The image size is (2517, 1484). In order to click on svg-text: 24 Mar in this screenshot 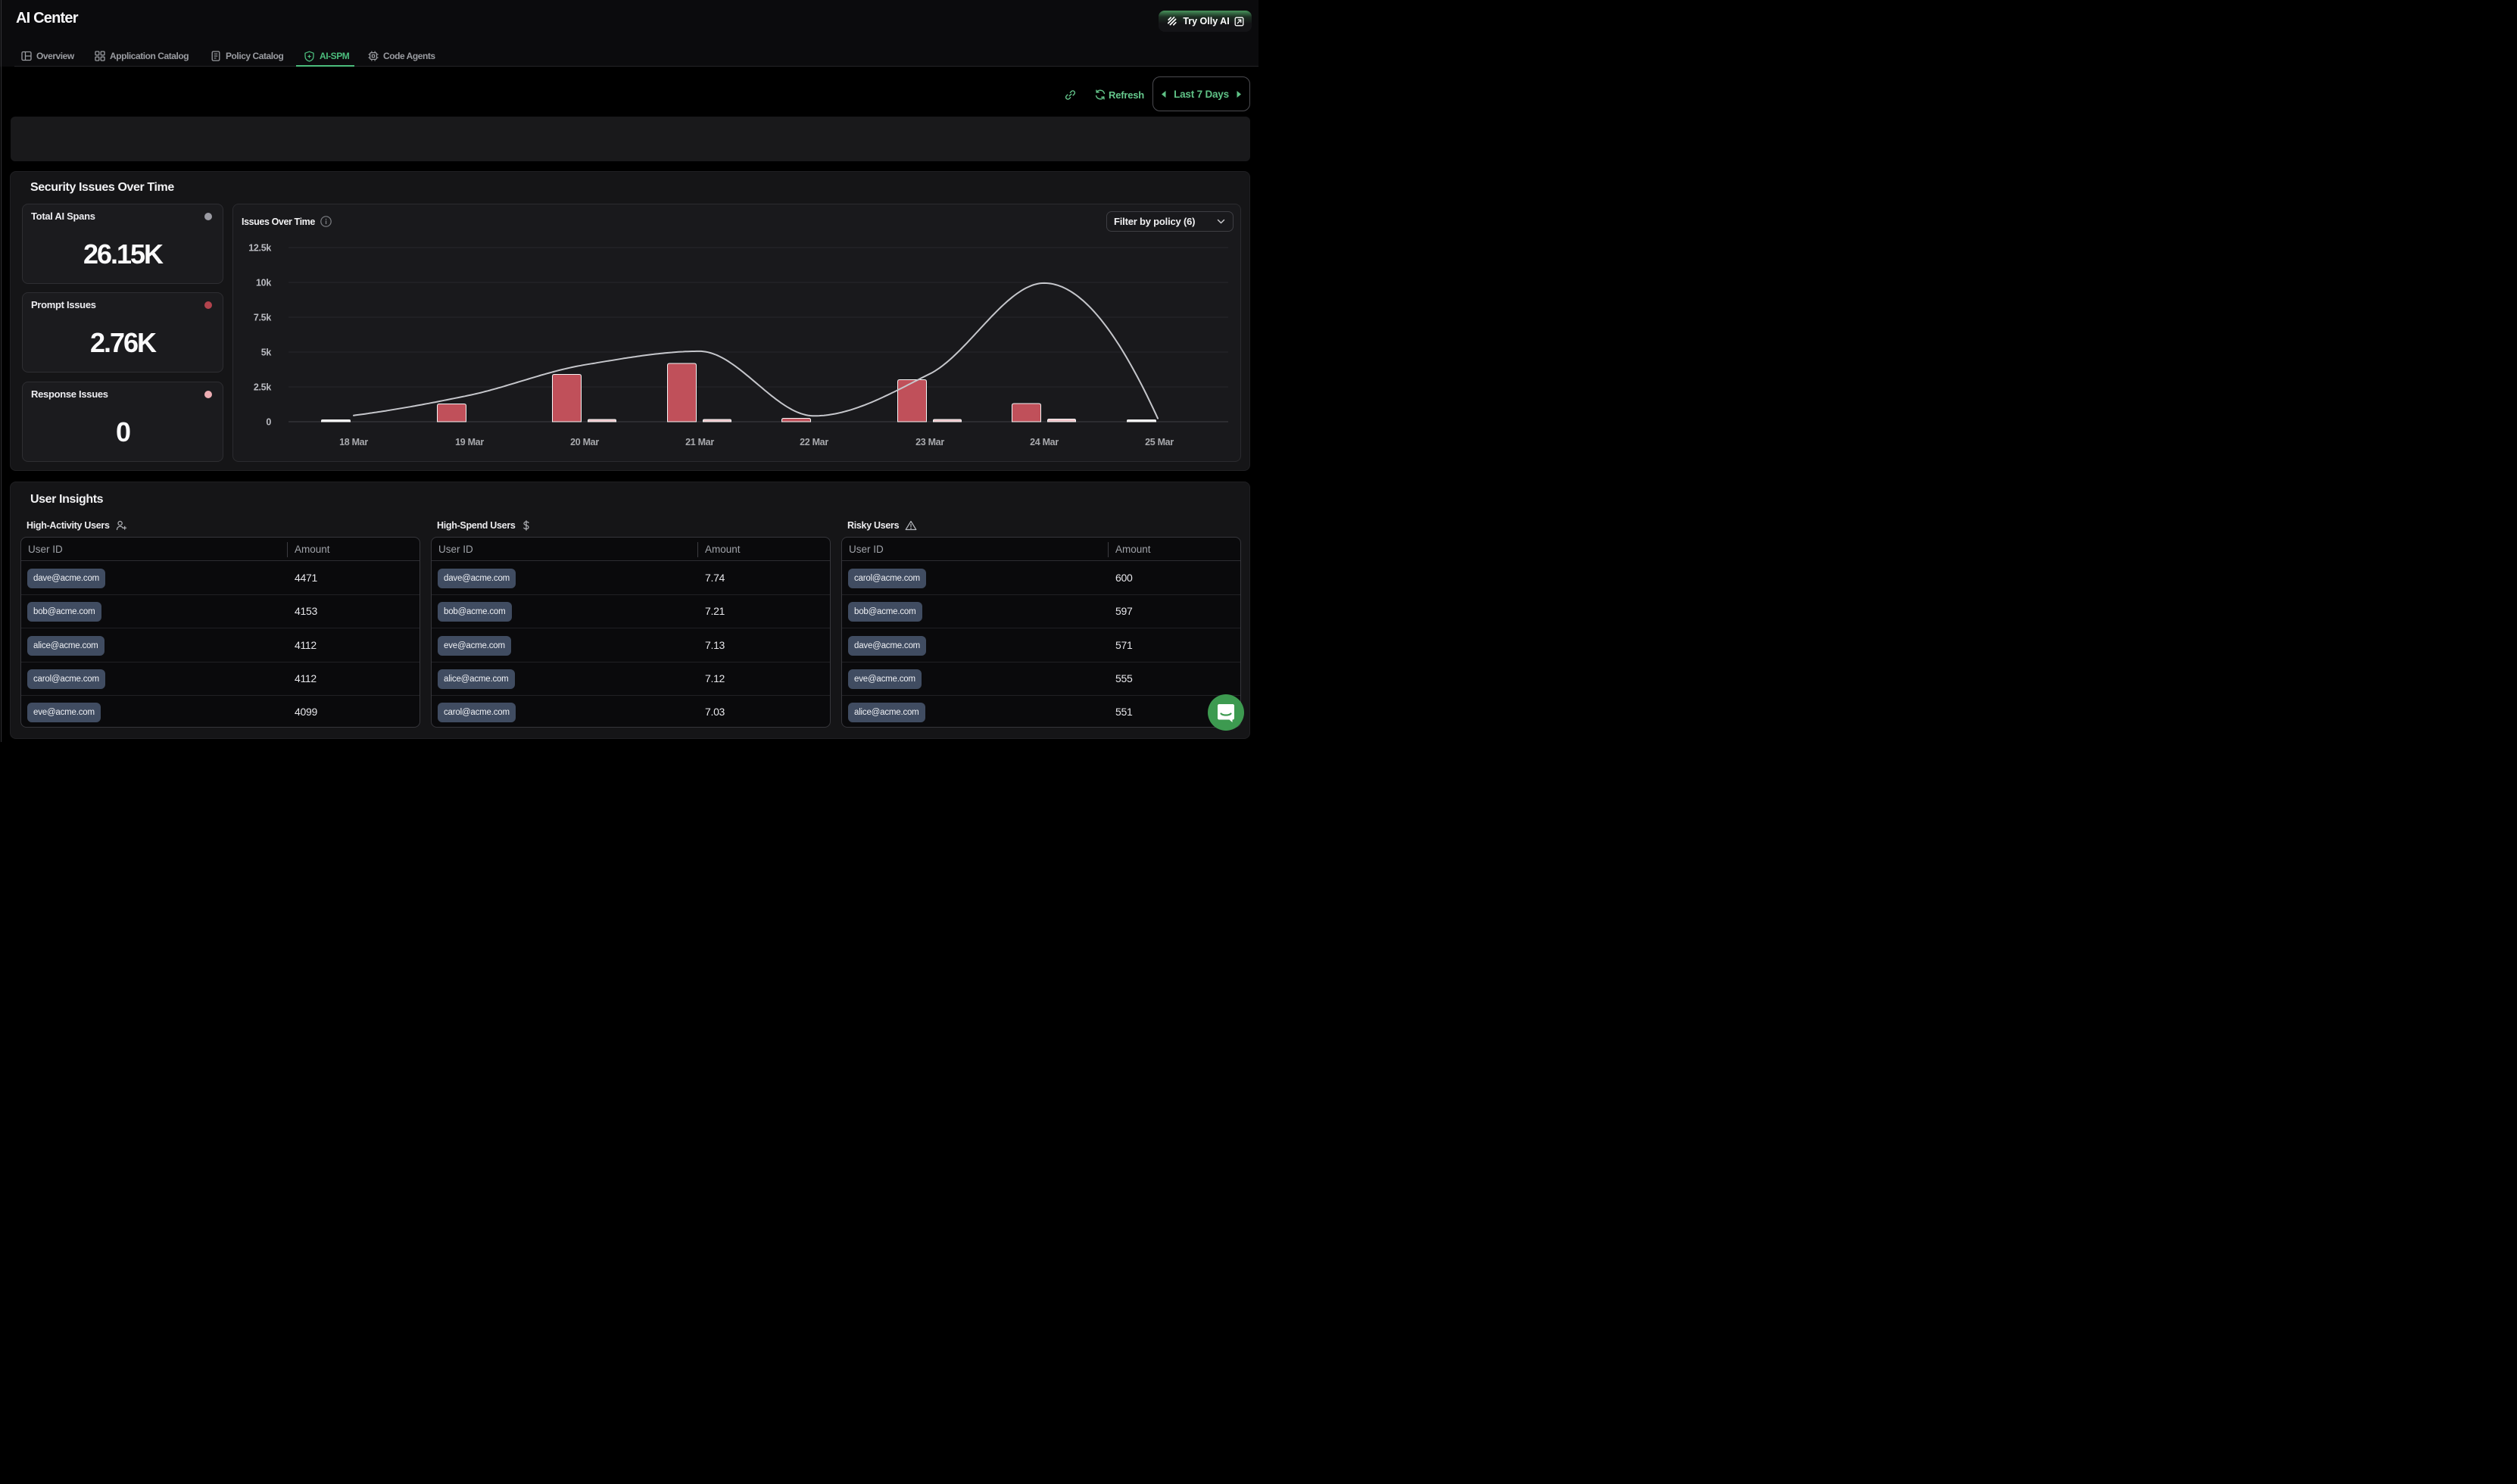, I will do `click(1044, 442)`.